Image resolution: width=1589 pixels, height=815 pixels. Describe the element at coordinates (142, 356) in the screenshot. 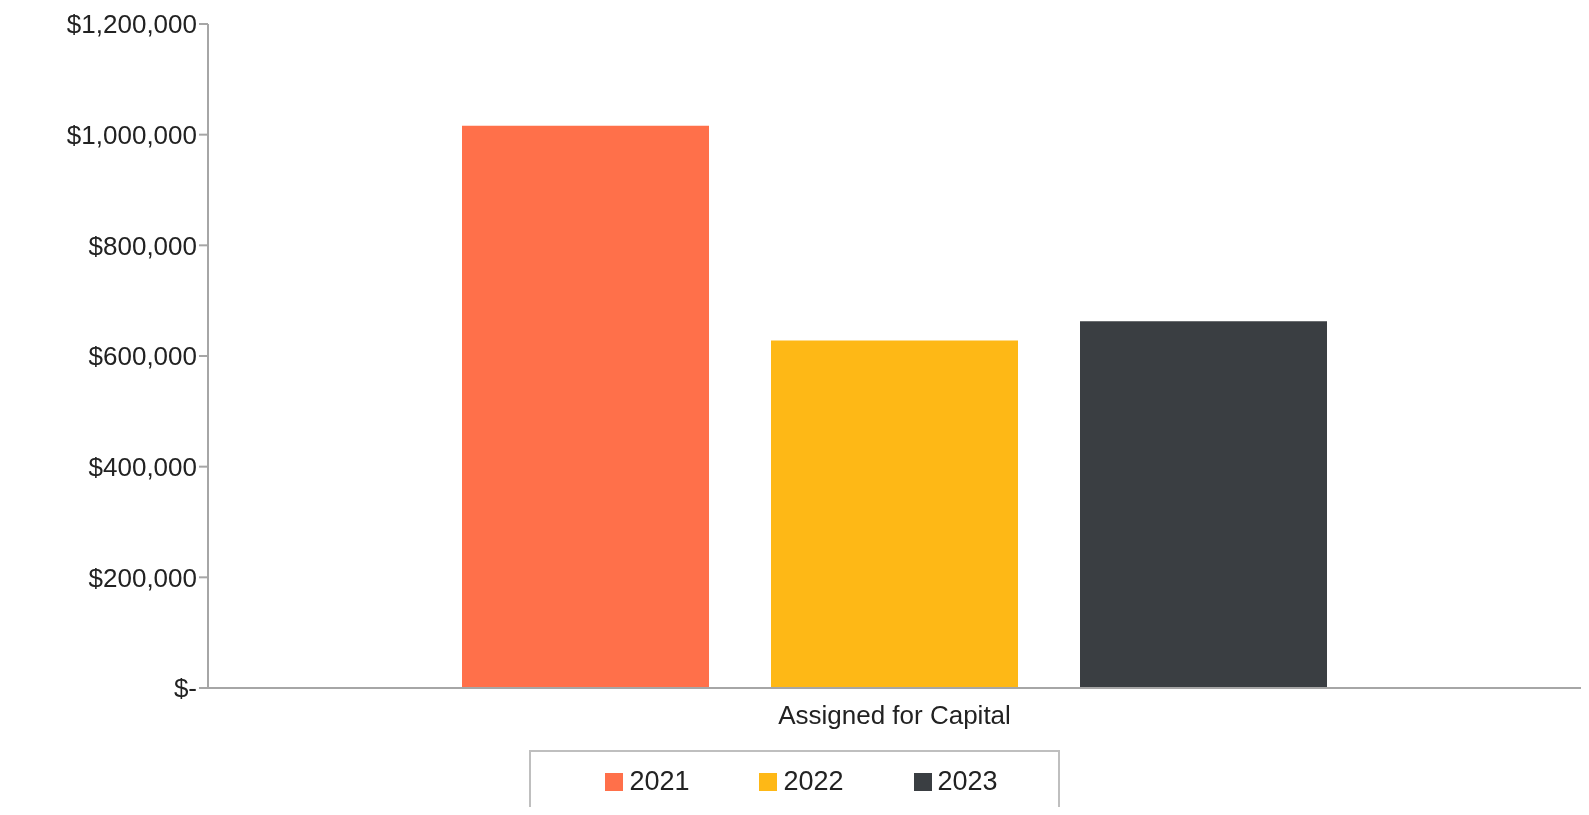

I see `y-tick-label: $600,000` at that location.